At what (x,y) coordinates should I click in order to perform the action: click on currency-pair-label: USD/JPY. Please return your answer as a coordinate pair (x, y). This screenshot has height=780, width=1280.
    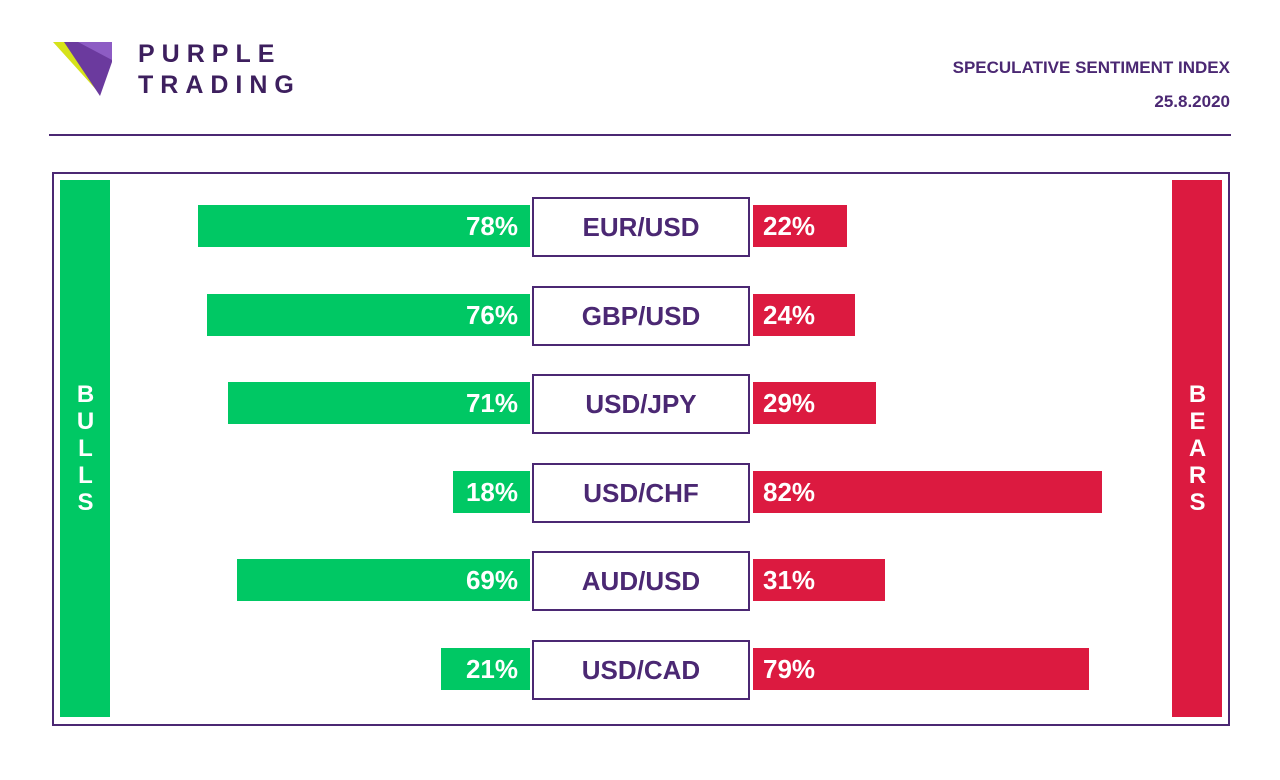
    Looking at the image, I should click on (641, 404).